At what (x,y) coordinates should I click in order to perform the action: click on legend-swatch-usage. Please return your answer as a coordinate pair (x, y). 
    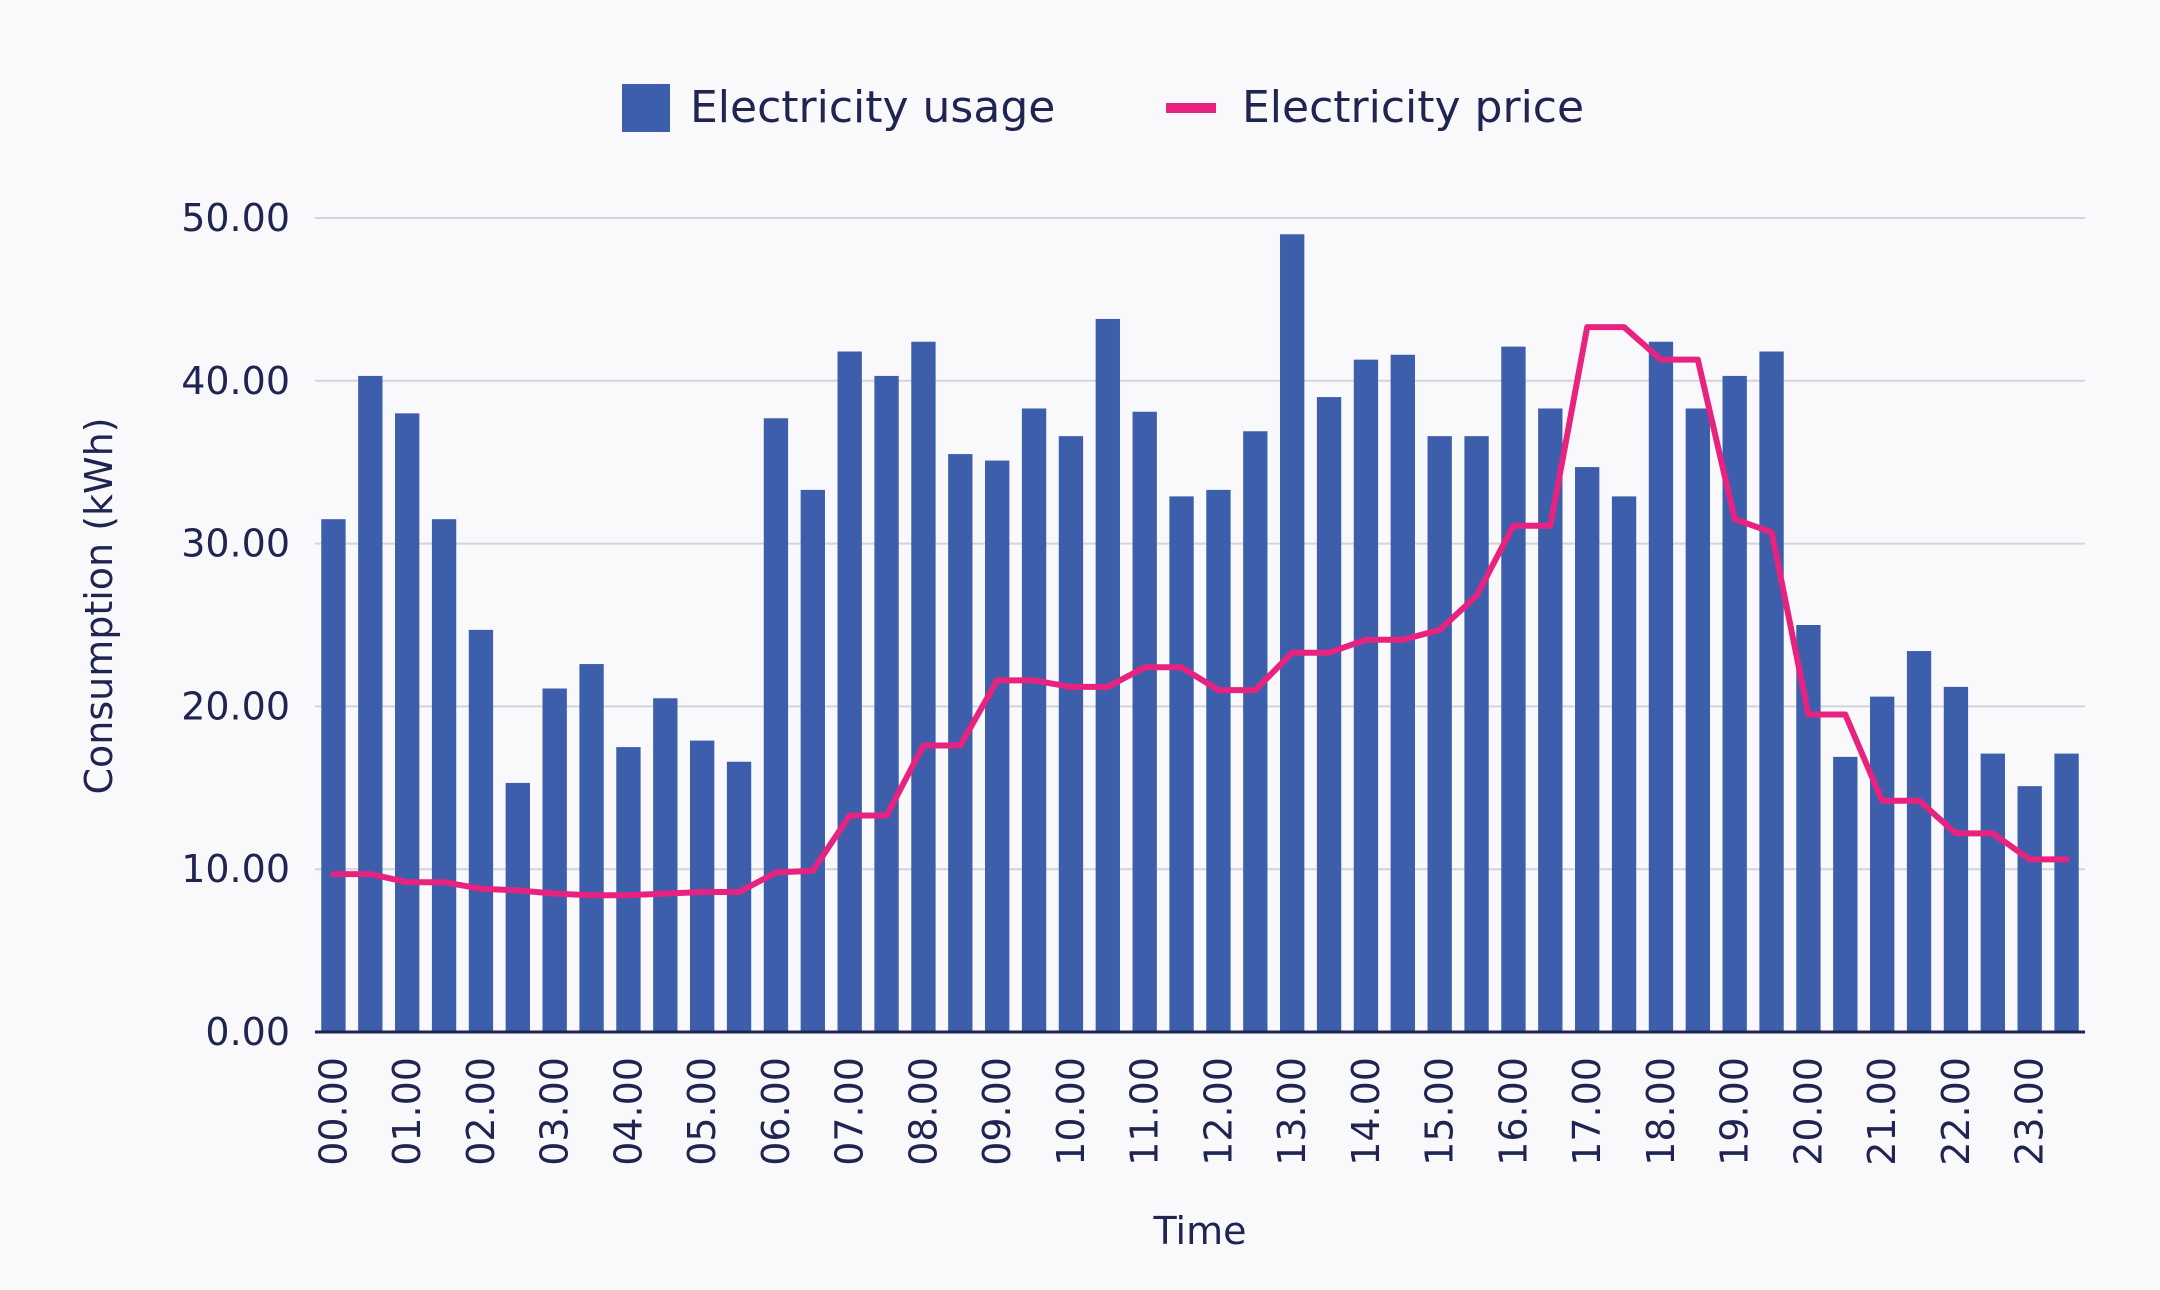
    Looking at the image, I should click on (646, 108).